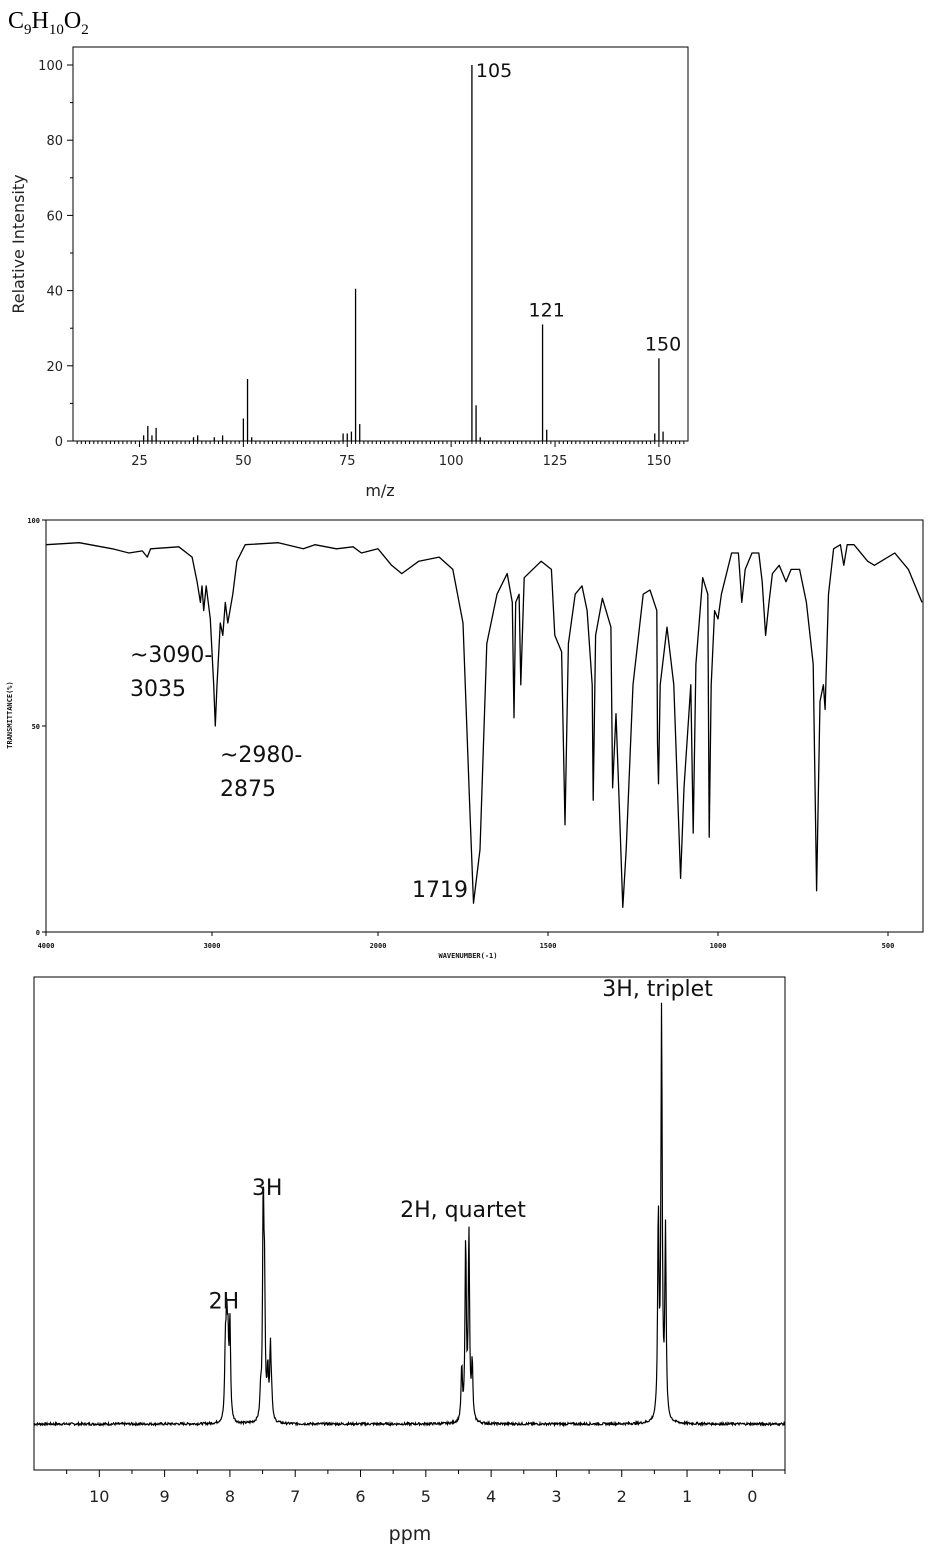 This screenshot has width=940, height=1550. Describe the element at coordinates (212, 946) in the screenshot. I see `ir-x-tick-label: 3000` at that location.